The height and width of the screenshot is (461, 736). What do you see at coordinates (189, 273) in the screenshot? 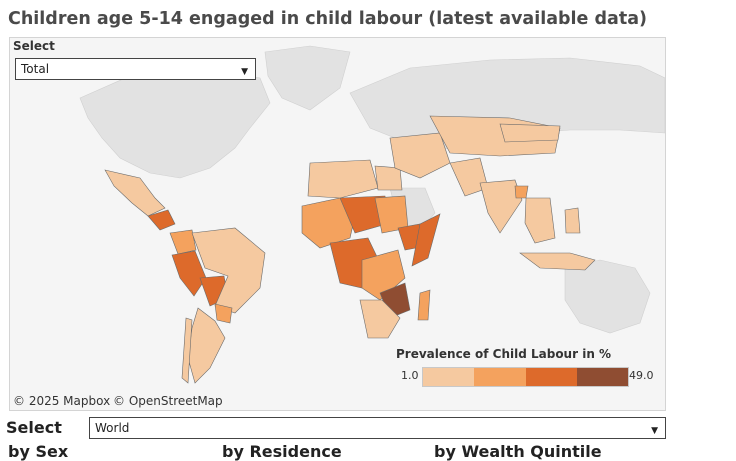
I see `country-peru` at bounding box center [189, 273].